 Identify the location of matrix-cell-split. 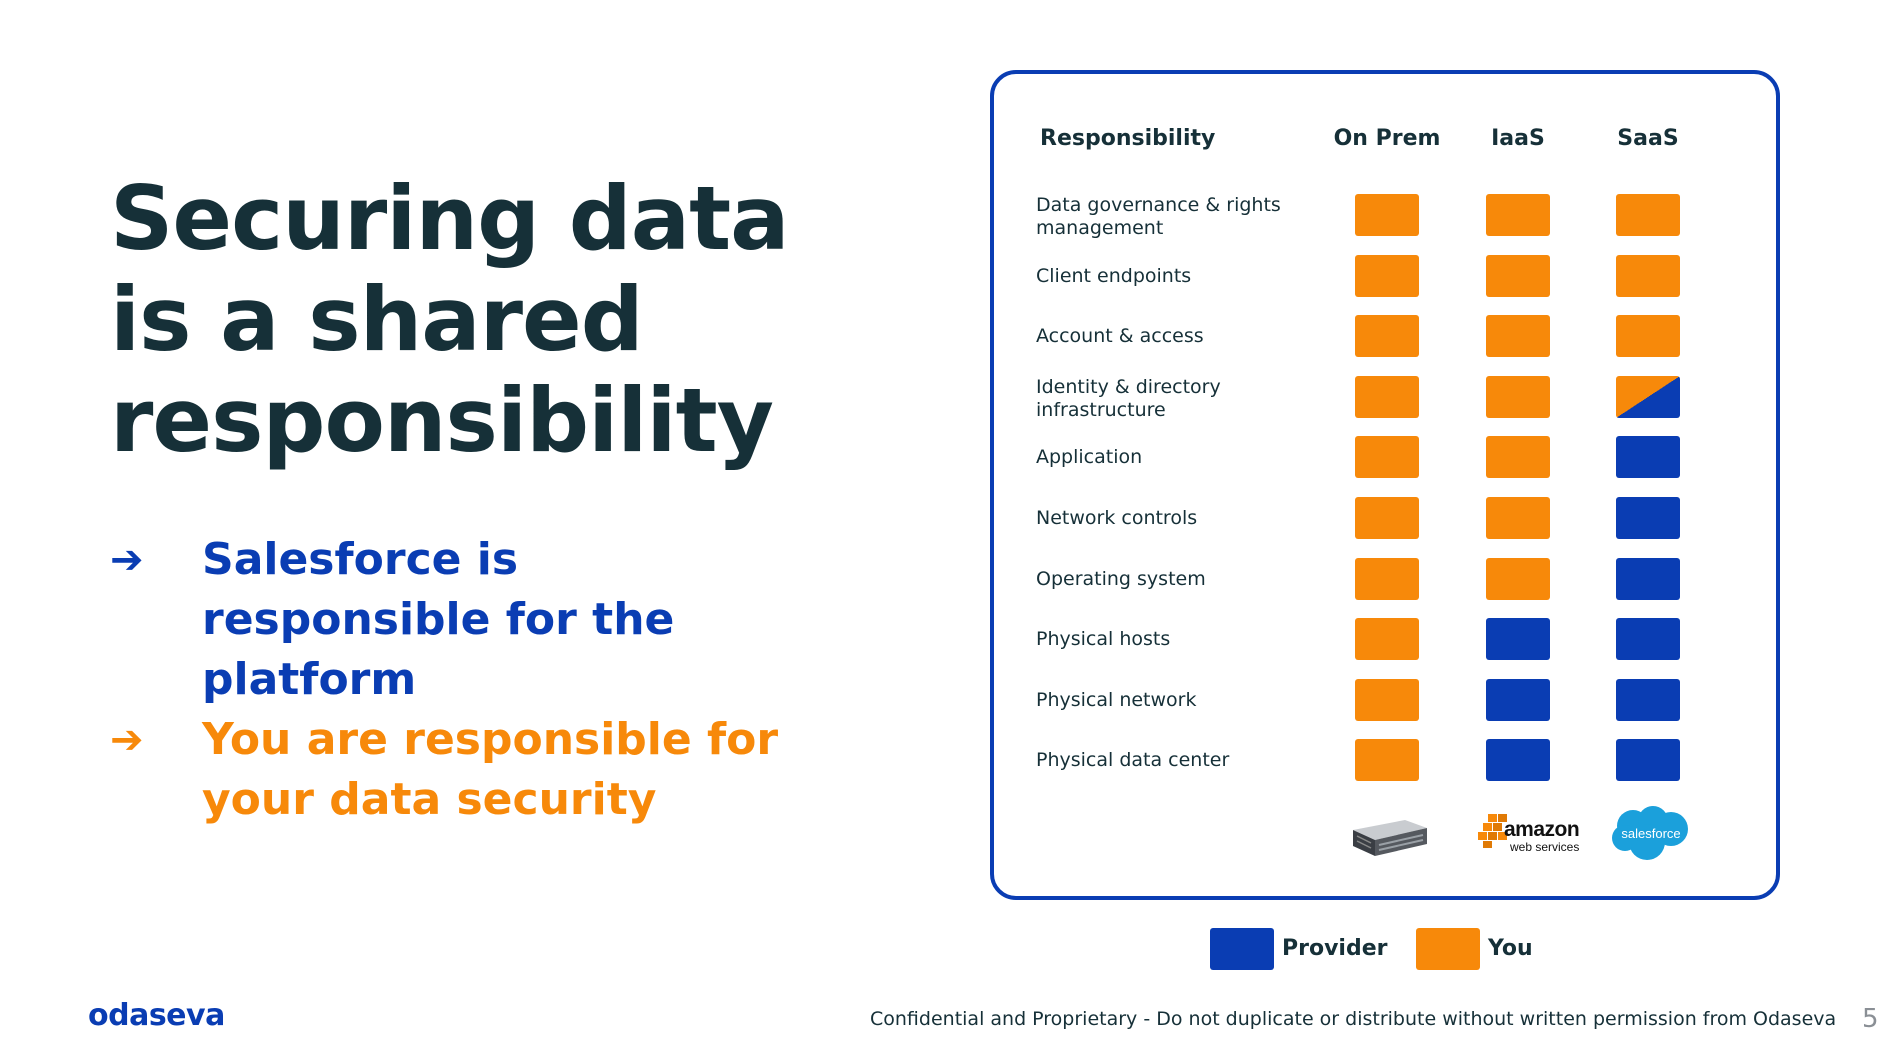
(1648, 396).